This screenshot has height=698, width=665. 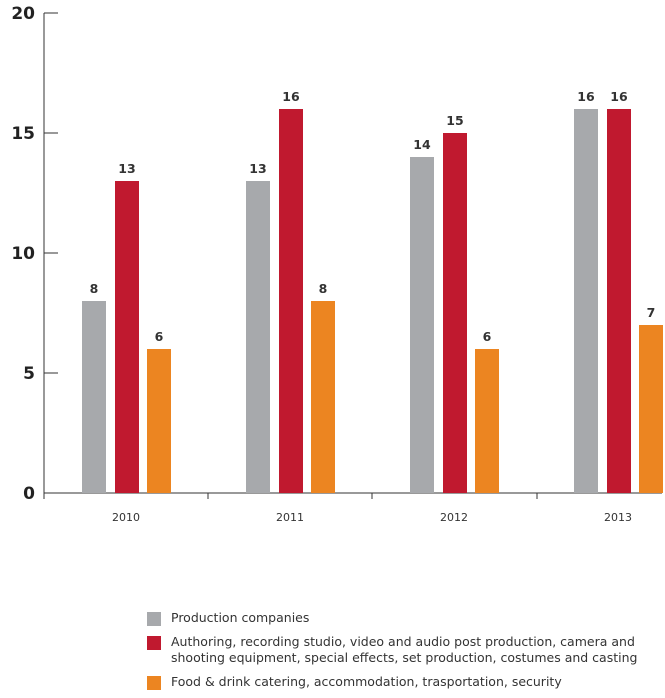 What do you see at coordinates (154, 619) in the screenshot?
I see `legend-swatch-gray` at bounding box center [154, 619].